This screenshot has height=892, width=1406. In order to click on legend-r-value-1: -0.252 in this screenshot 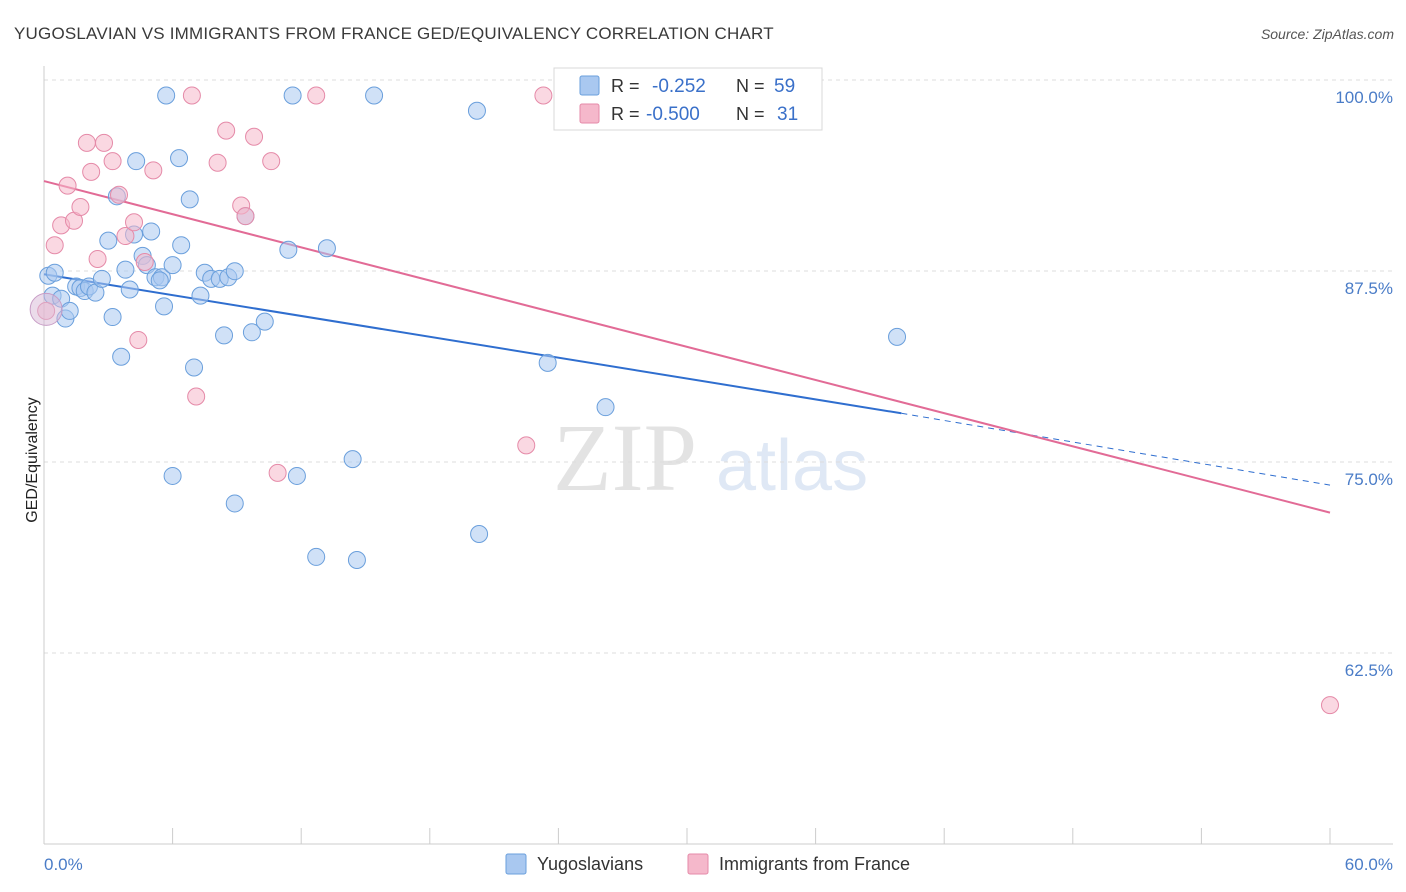, I will do `click(679, 86)`.